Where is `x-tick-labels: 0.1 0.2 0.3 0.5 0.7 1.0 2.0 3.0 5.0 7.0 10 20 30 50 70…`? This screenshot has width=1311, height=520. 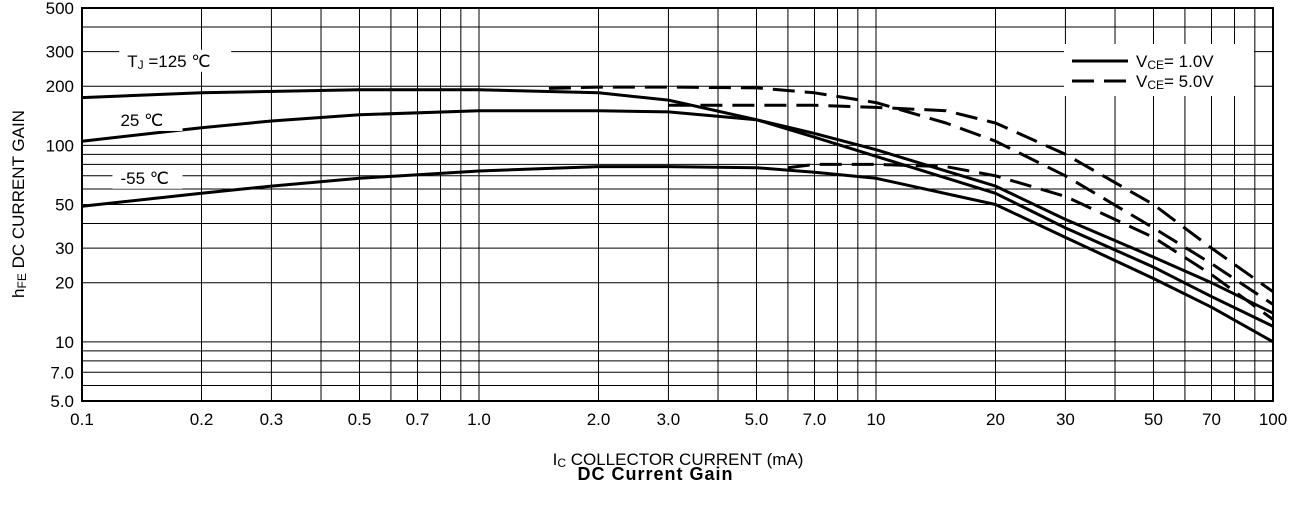
x-tick-labels: 0.1 0.2 0.3 0.5 0.7 1.0 2.0 3.0 5.0 7.0 10 20 30 50 70… is located at coordinates (678, 419).